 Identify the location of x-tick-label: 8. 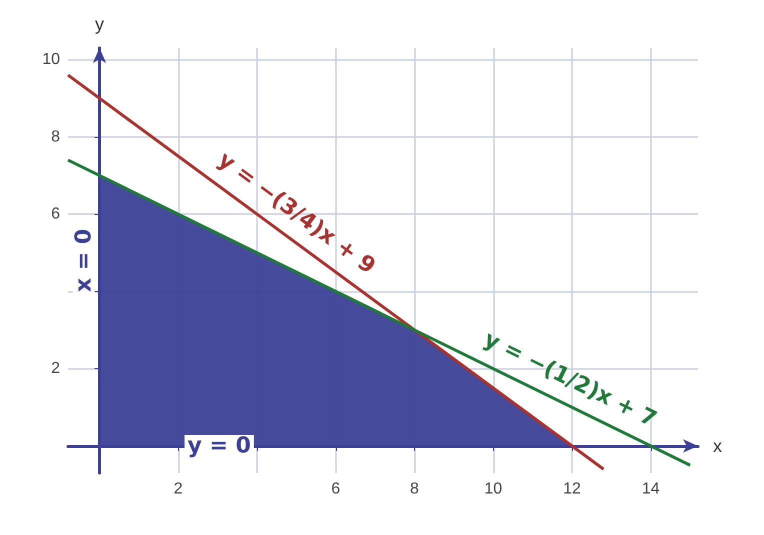
(415, 489).